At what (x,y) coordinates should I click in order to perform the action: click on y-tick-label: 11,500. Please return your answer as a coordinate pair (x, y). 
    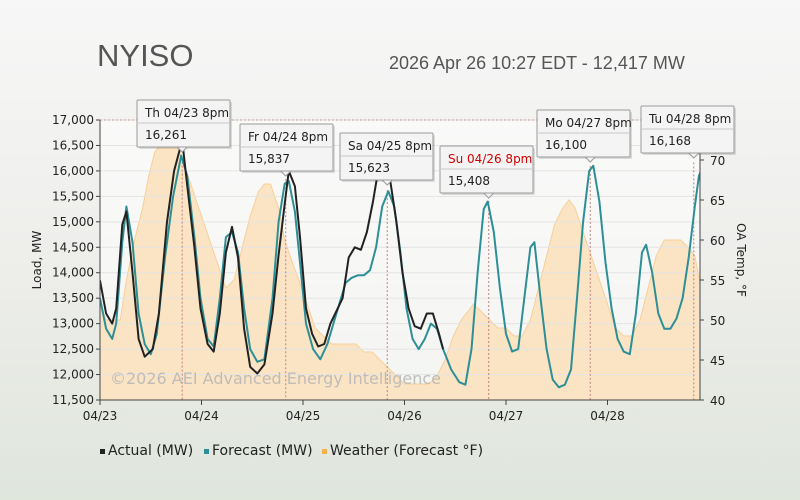
    Looking at the image, I should click on (73, 400).